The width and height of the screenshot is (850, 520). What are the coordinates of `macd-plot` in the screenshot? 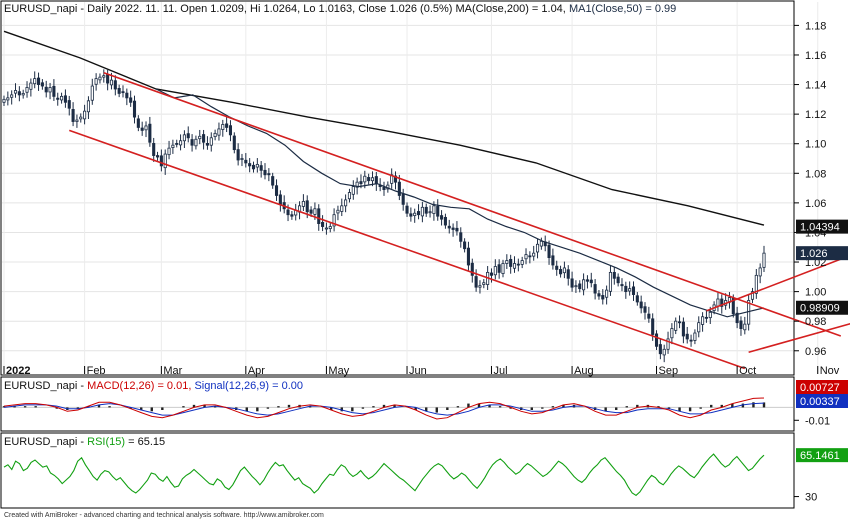 It's located at (397, 408).